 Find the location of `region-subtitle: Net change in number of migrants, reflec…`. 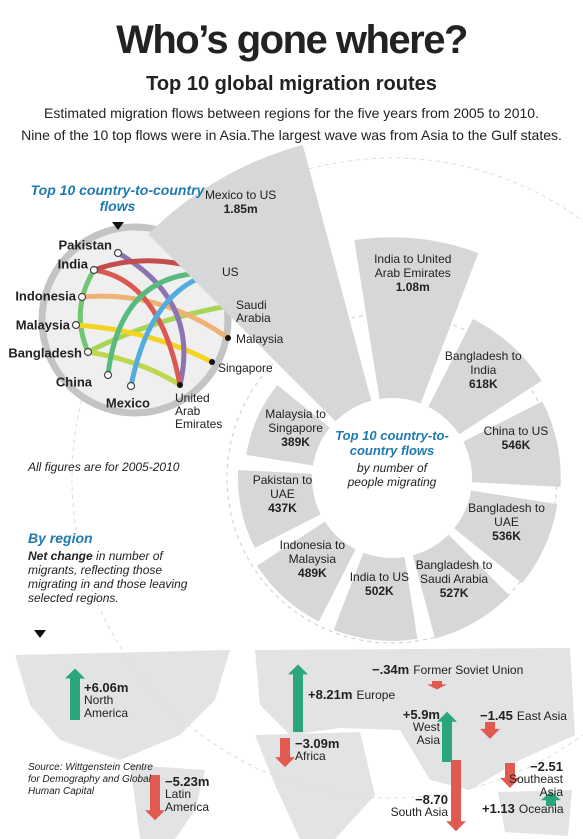

region-subtitle: Net change in number of migrants, reflec… is located at coordinates (113, 577).